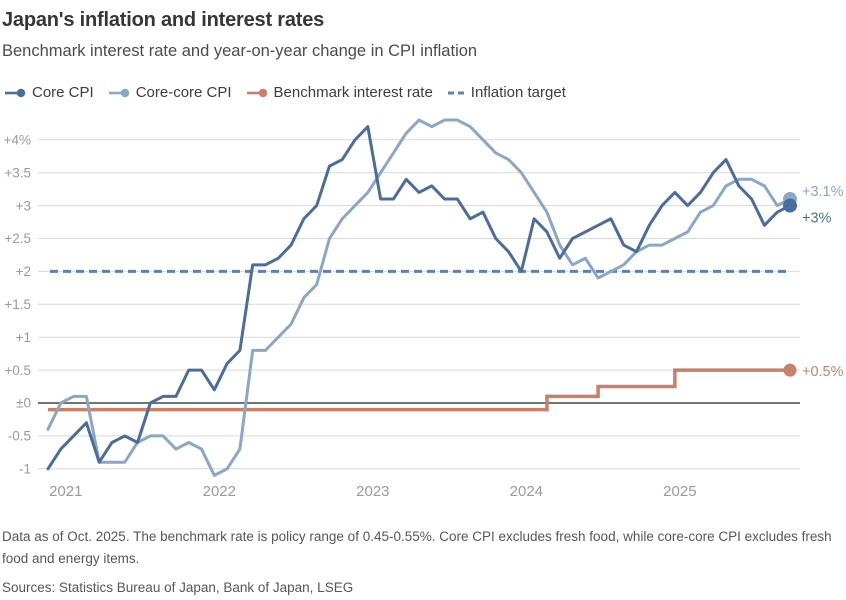 This screenshot has width=846, height=600. I want to click on y-tick-label: ±0, so click(23, 403).